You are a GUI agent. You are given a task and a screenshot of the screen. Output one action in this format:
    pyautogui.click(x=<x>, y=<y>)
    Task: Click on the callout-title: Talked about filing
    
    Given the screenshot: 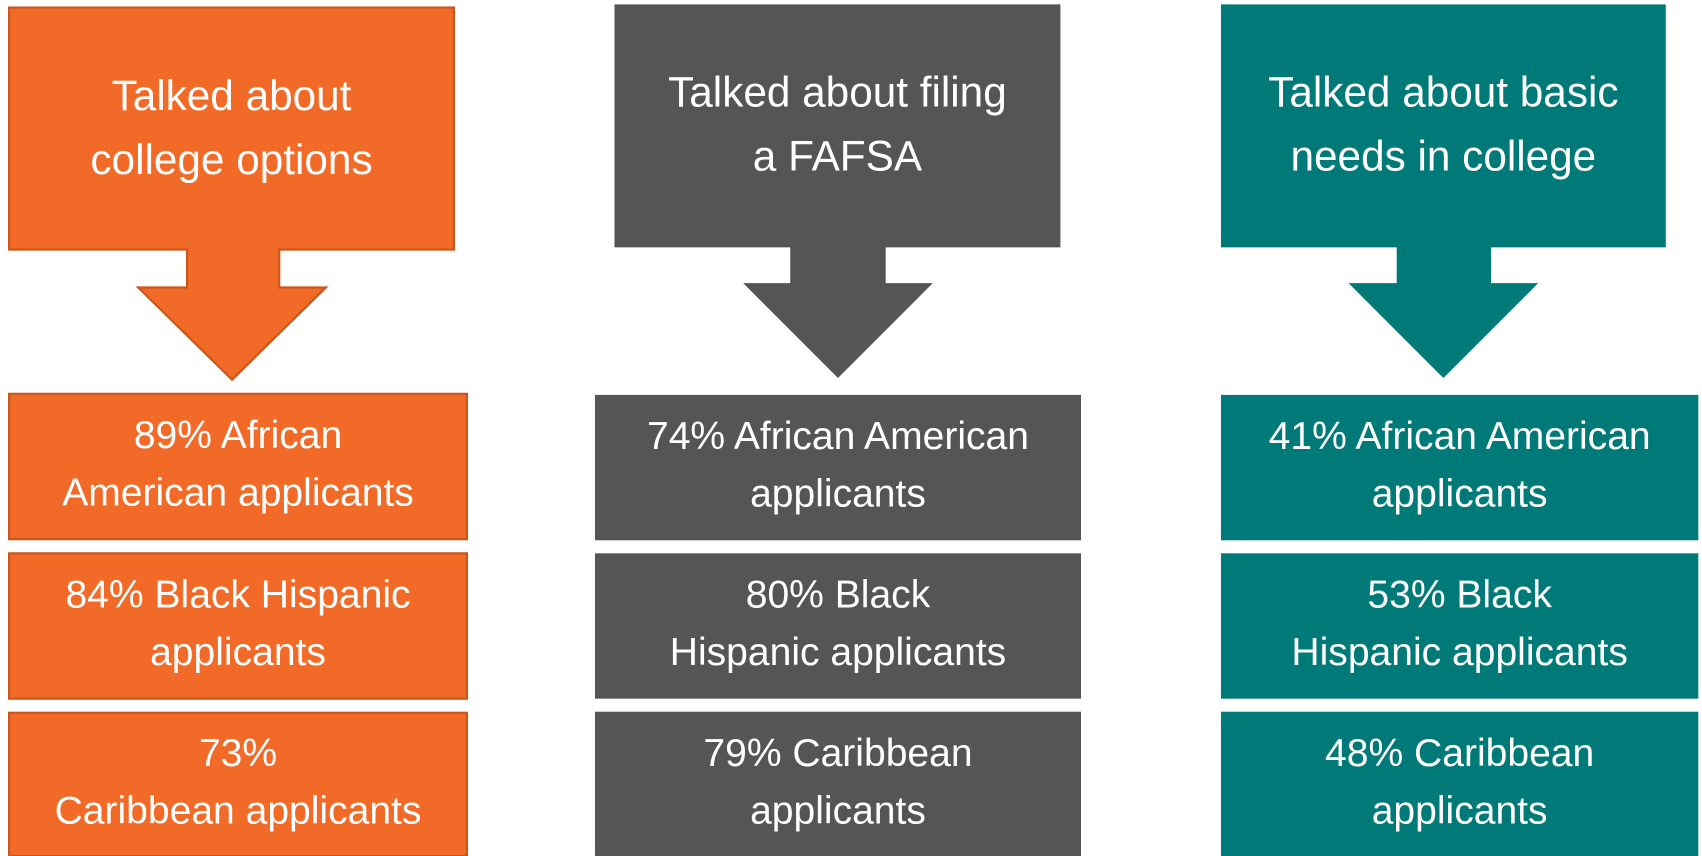 What is the action you would take?
    pyautogui.click(x=837, y=92)
    